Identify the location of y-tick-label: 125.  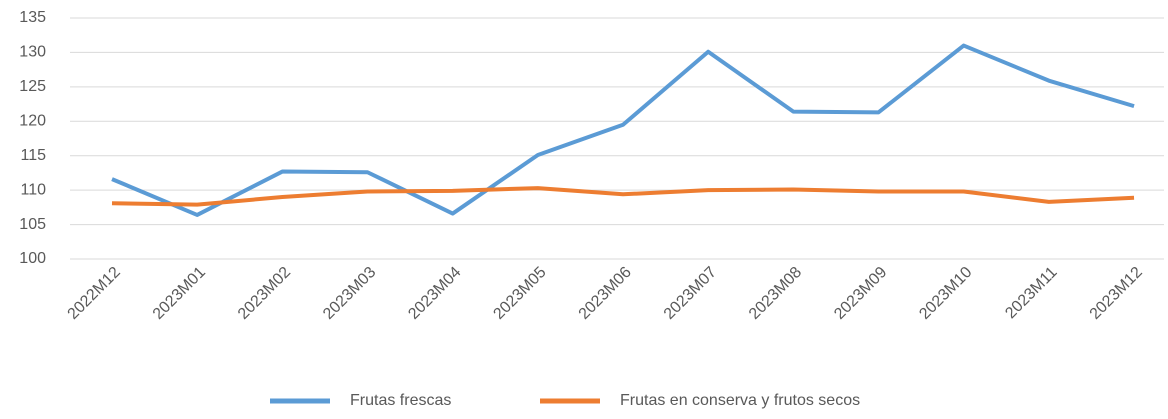
(32, 86).